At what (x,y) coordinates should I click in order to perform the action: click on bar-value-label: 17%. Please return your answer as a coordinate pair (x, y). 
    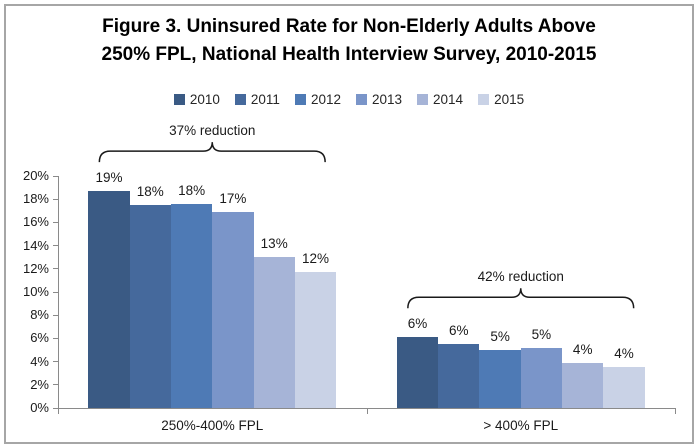
    Looking at the image, I should click on (233, 198).